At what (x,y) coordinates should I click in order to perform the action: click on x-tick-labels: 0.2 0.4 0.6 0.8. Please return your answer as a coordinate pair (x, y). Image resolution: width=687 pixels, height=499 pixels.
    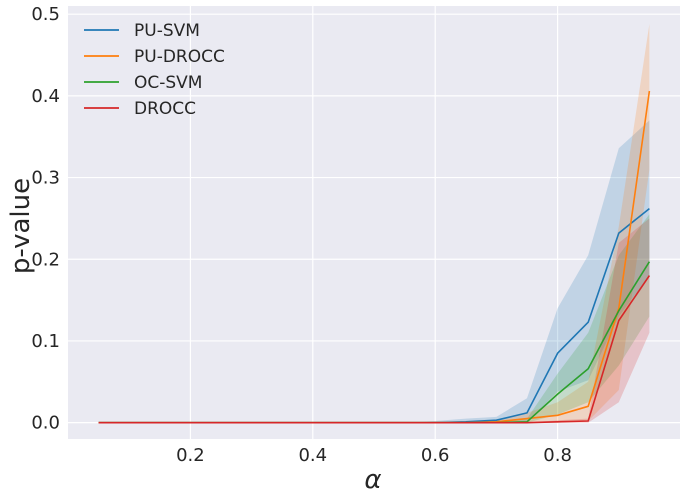
    Looking at the image, I should click on (374, 455).